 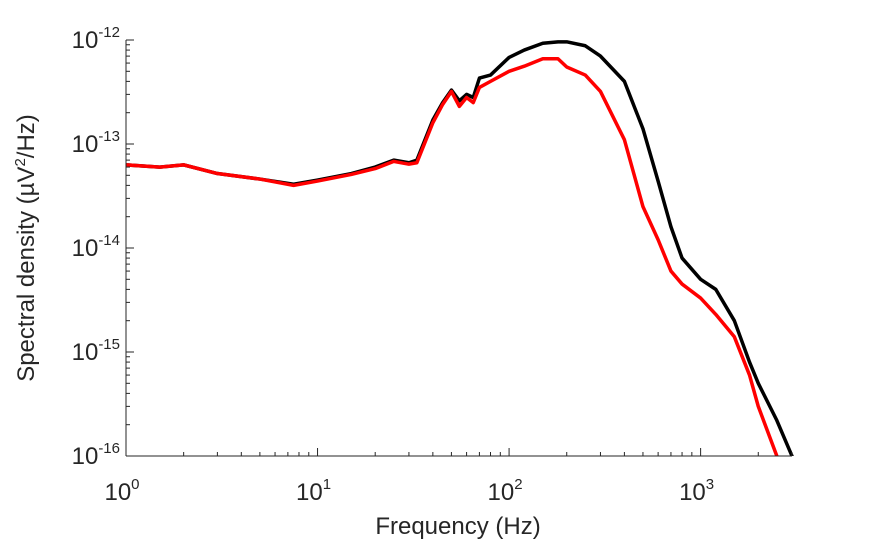 What do you see at coordinates (96, 351) in the screenshot?
I see `y-tick-label: 10-15` at bounding box center [96, 351].